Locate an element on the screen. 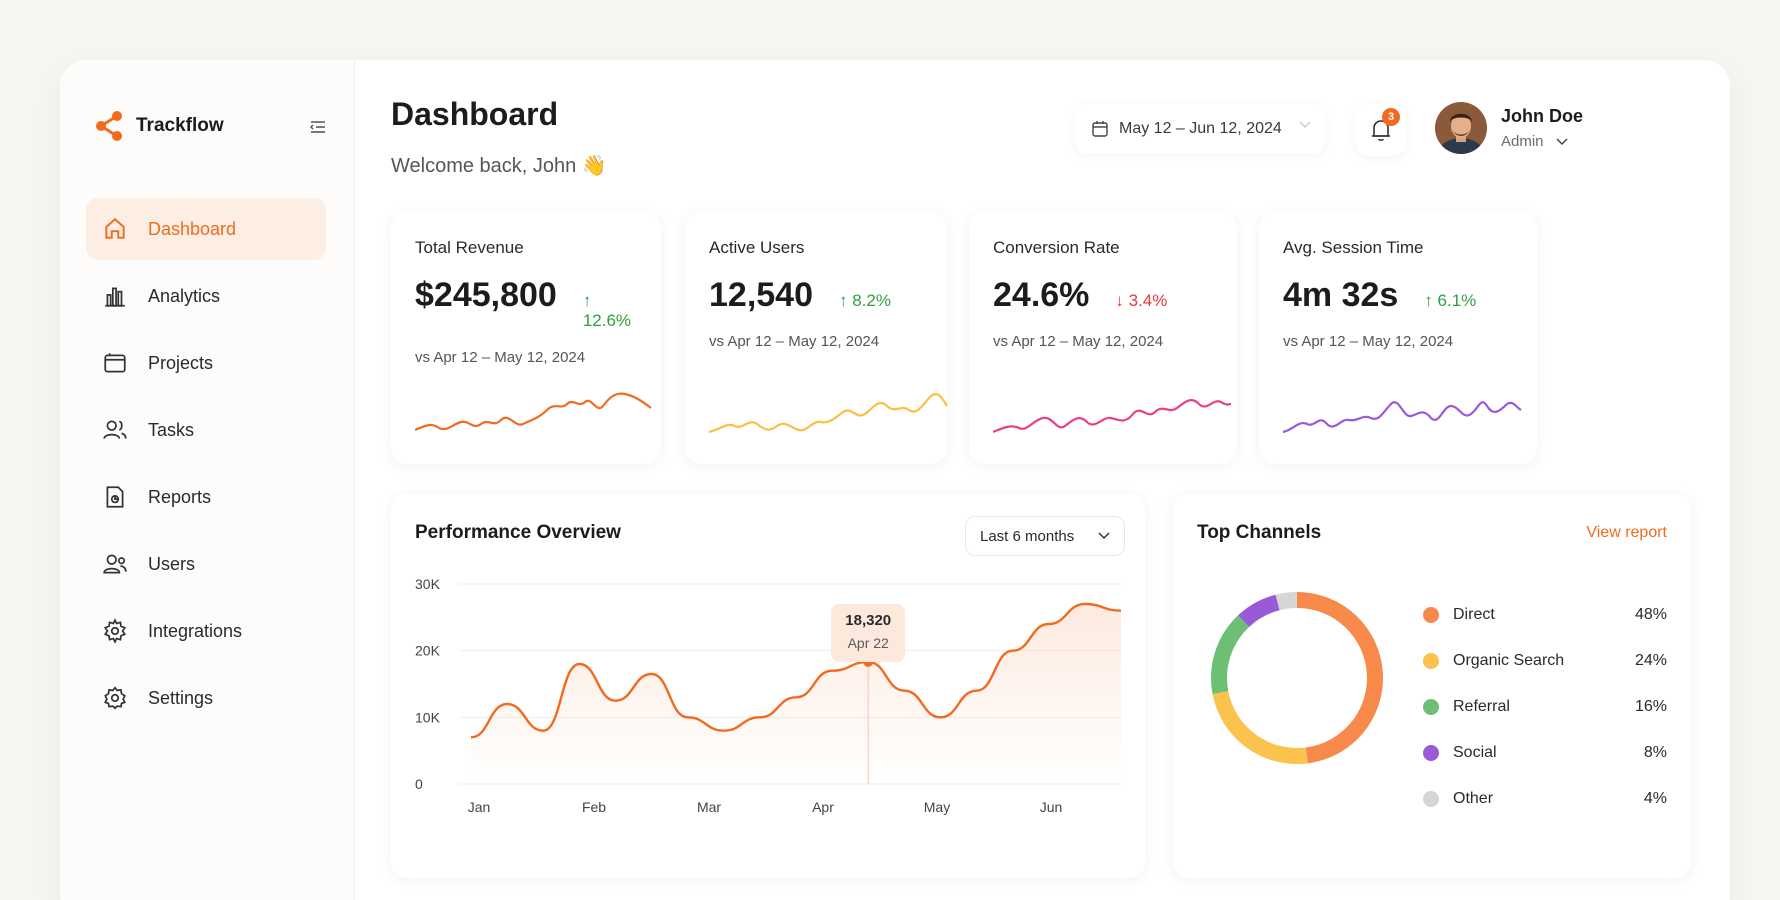 The height and width of the screenshot is (900, 1780). x-tick-label: Jan is located at coordinates (479, 807).